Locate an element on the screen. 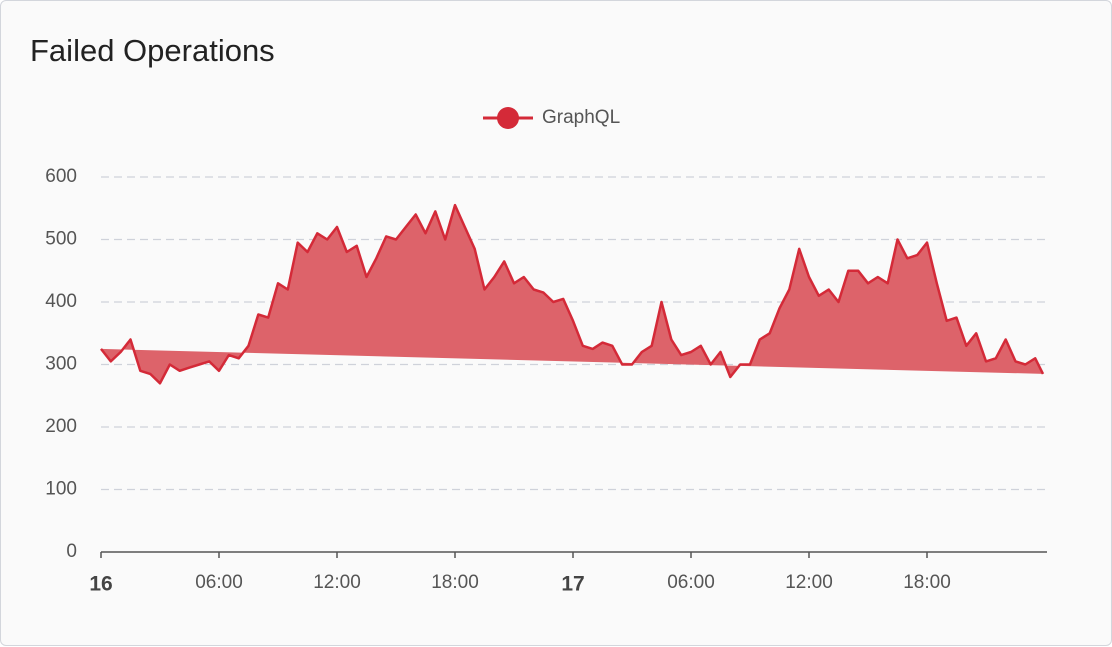  x-tick-label: 16 is located at coordinates (100, 584).